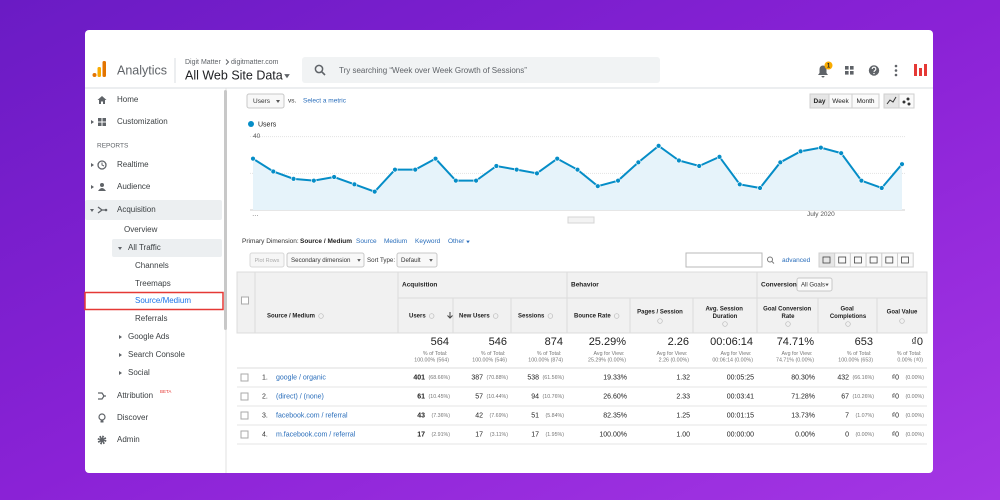 The height and width of the screenshot is (500, 1000). I want to click on cell-value: 13.73%, so click(803, 415).